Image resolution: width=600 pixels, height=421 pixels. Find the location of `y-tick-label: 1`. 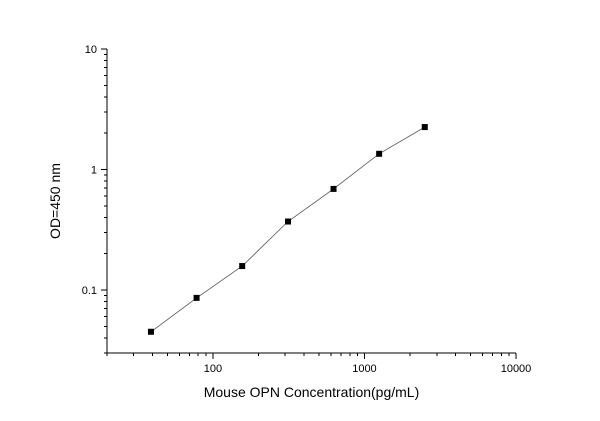

y-tick-label: 1 is located at coordinates (94, 170).